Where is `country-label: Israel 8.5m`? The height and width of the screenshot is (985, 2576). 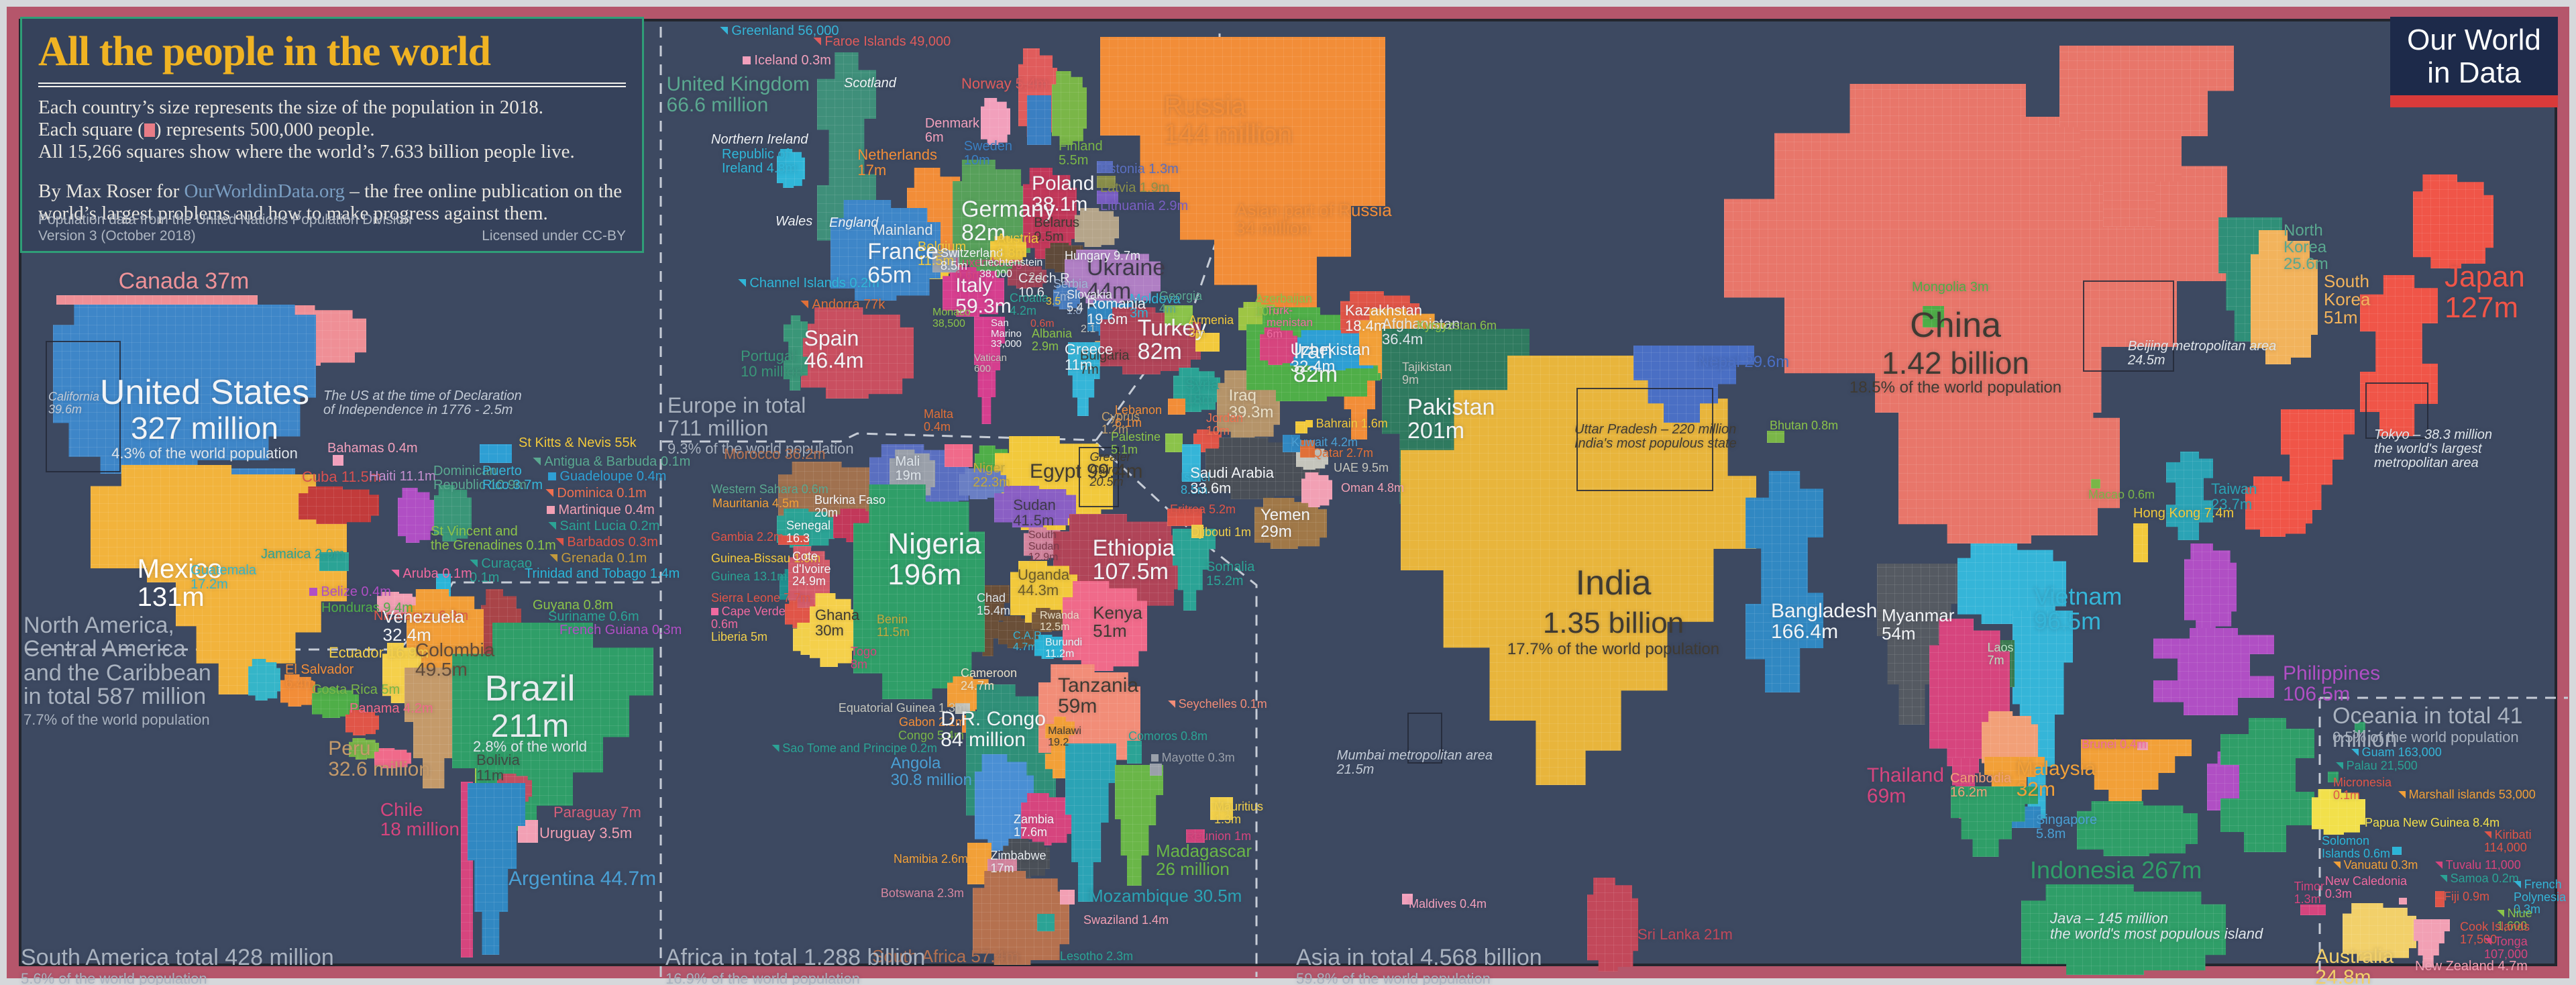
country-label: Israel 8.5m is located at coordinates (1195, 484).